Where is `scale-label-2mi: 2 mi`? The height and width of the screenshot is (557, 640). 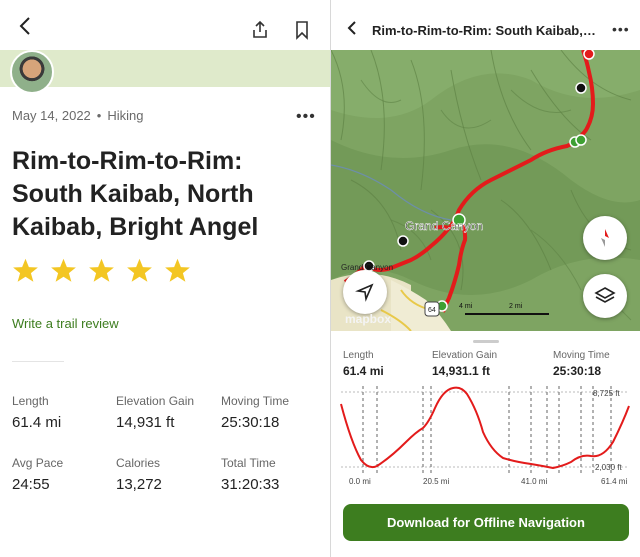
scale-label-2mi: 2 mi is located at coordinates (516, 306).